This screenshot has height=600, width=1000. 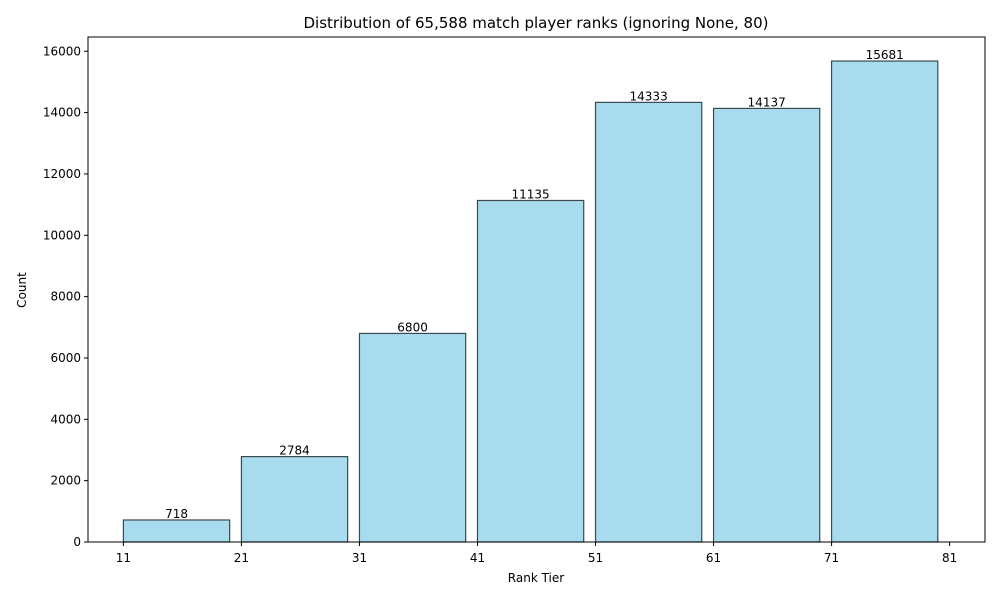 What do you see at coordinates (62, 174) in the screenshot?
I see `y-tick-label: 12000` at bounding box center [62, 174].